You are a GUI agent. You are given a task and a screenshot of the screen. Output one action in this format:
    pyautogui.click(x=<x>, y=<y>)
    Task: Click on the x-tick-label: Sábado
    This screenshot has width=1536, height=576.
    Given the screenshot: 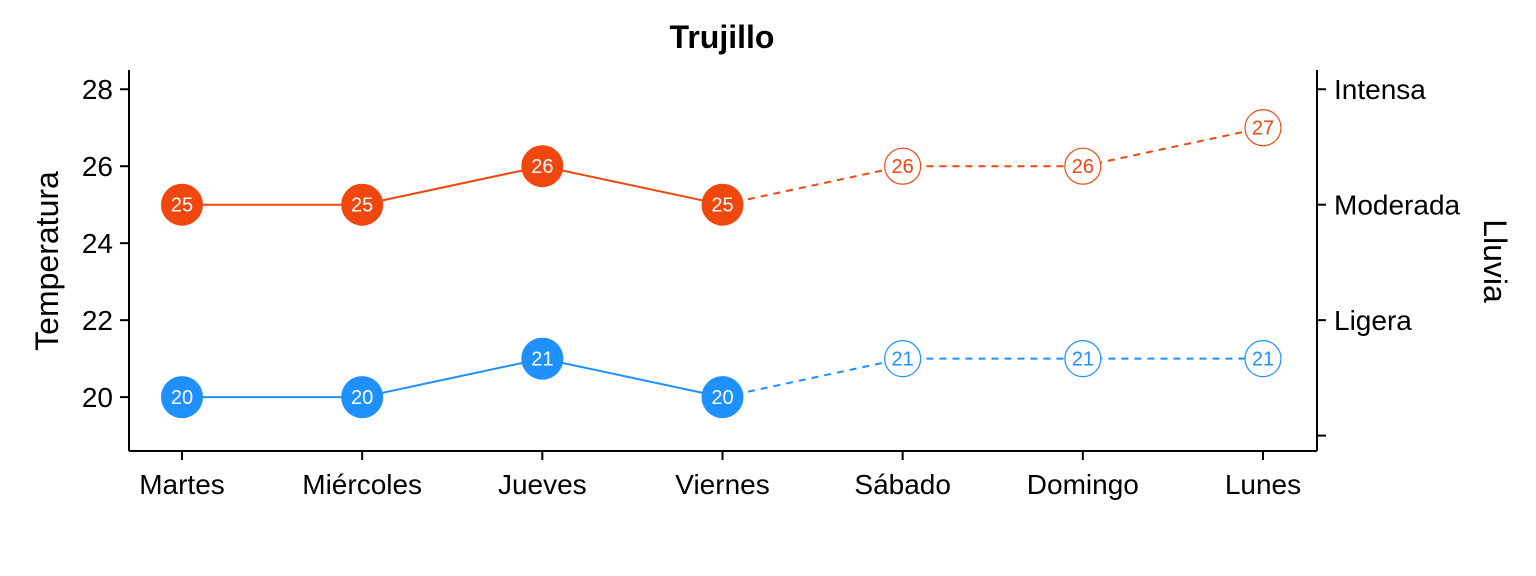 What is the action you would take?
    pyautogui.click(x=902, y=484)
    